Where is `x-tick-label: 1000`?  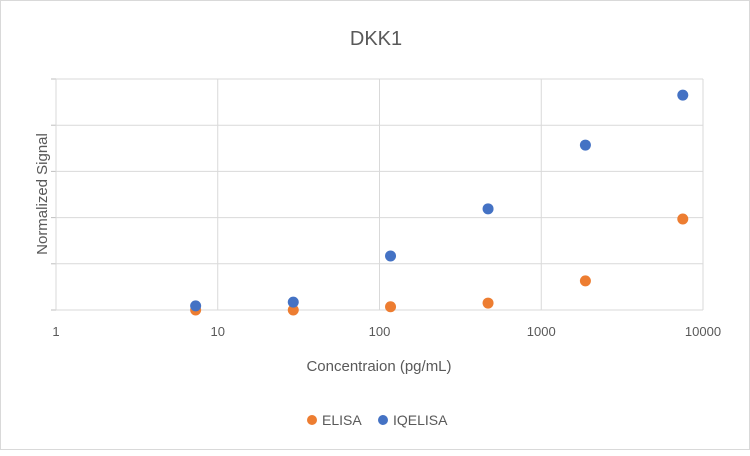 x-tick-label: 1000 is located at coordinates (541, 331).